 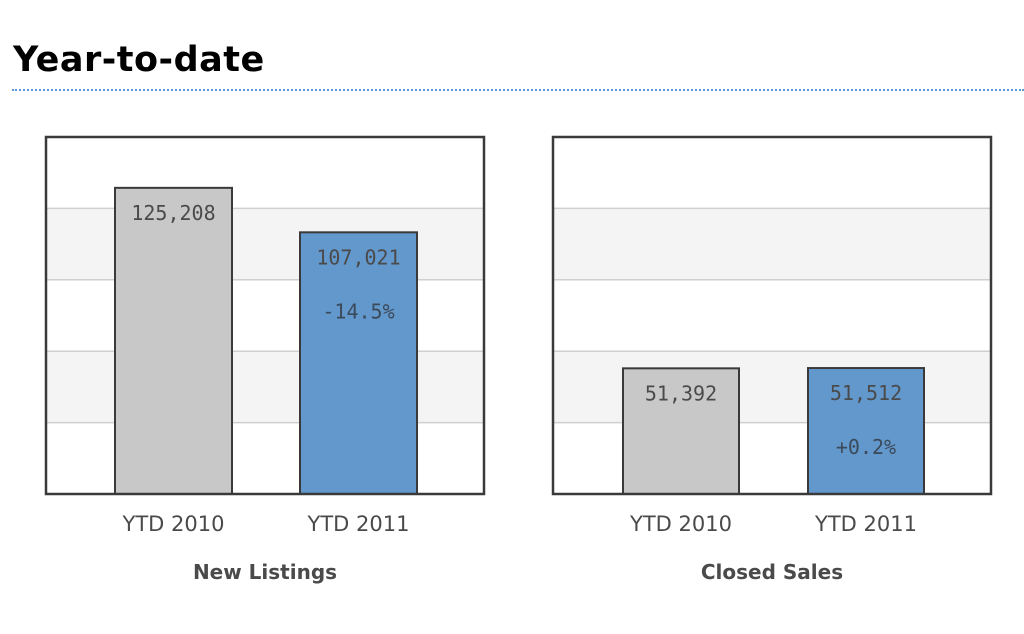 I want to click on page-title: Year-to-date, so click(x=139, y=60).